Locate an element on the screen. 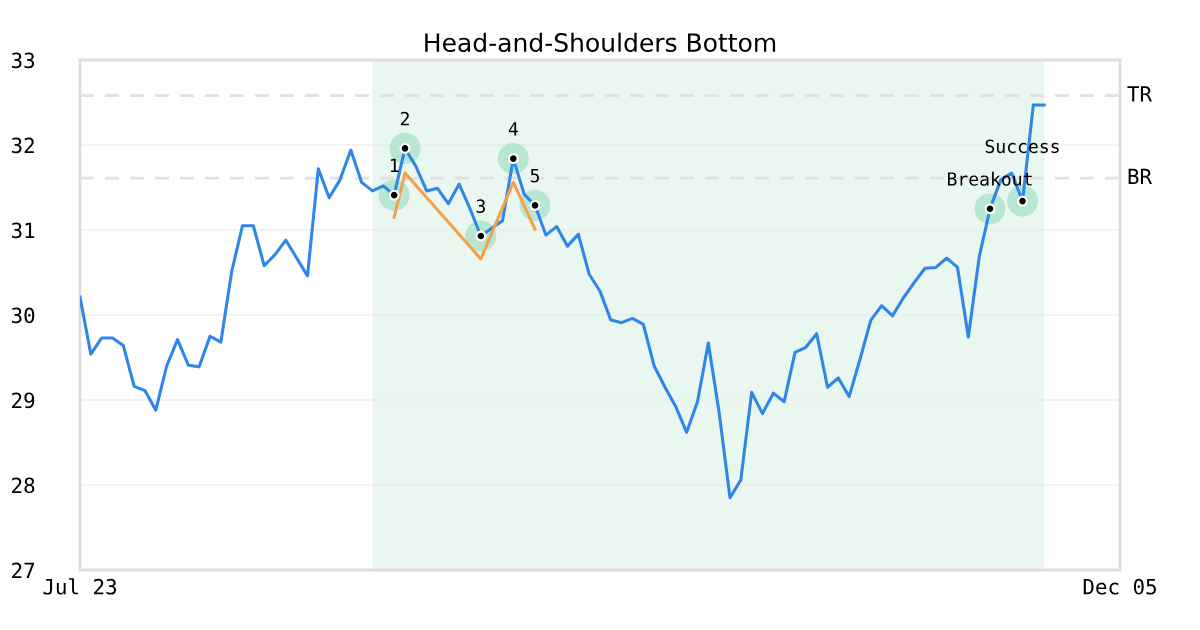  annotation: 1 is located at coordinates (394, 165).